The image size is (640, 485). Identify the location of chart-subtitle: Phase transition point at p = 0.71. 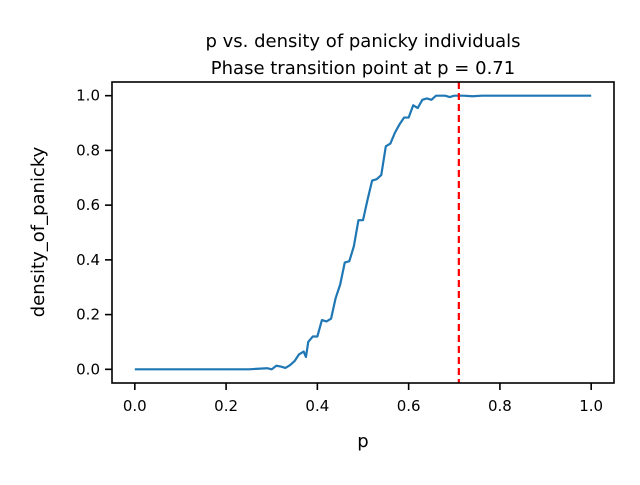
(363, 68).